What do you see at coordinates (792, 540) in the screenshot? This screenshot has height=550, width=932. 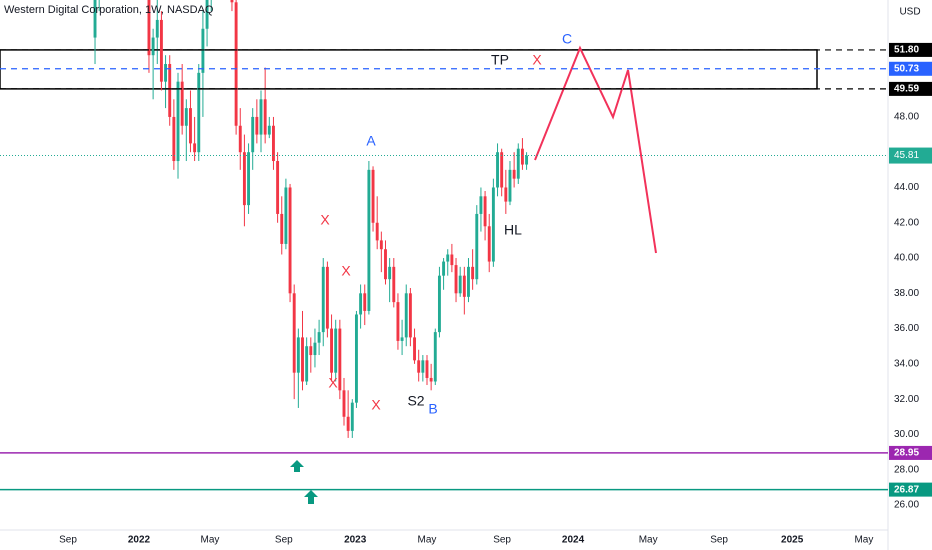 I see `x-tick-label: 2025` at bounding box center [792, 540].